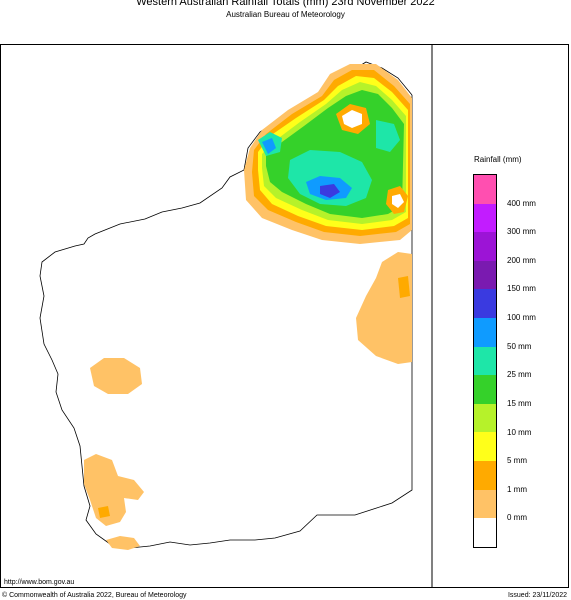 The image size is (571, 600). What do you see at coordinates (114, 490) in the screenshot?
I see `rain-area-southwest-1mm` at bounding box center [114, 490].